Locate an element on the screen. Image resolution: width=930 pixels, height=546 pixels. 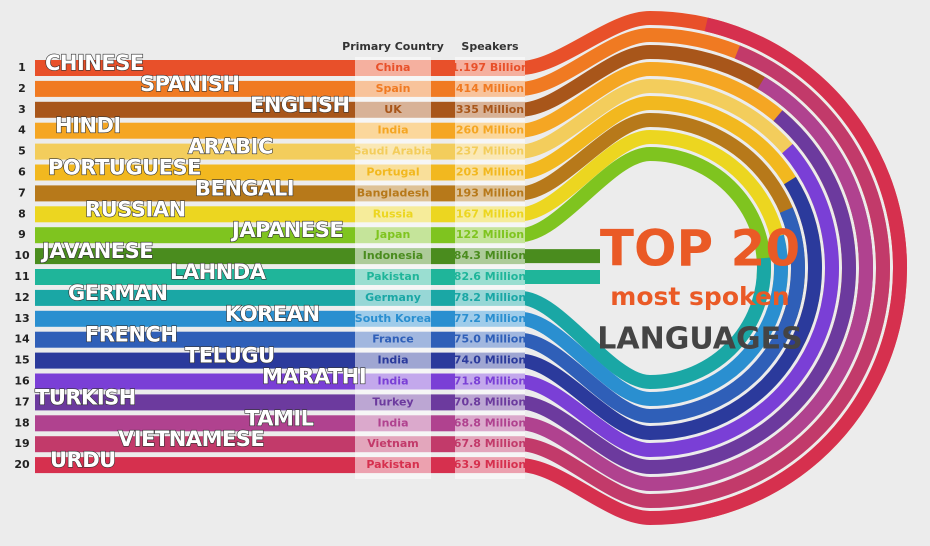
country: Portugal is located at coordinates (392, 172).